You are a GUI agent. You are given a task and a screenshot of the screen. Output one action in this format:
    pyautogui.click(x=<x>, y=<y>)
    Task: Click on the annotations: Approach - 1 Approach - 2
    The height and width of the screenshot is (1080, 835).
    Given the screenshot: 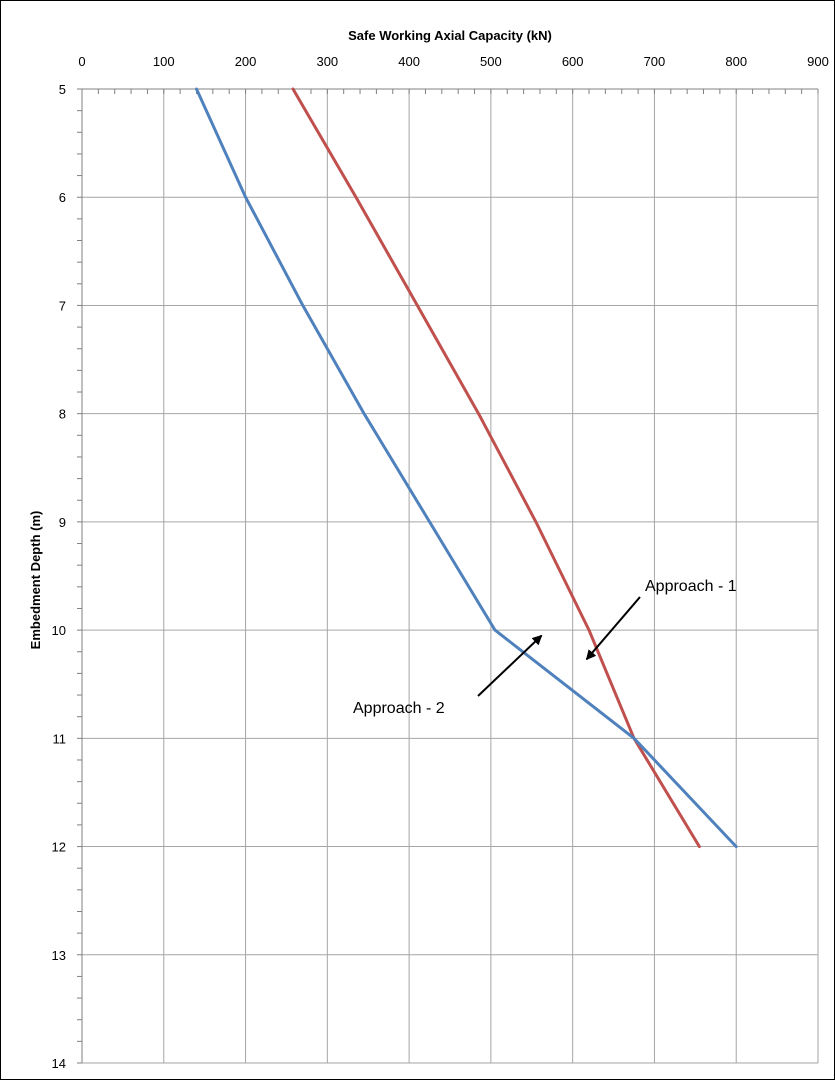 What is the action you would take?
    pyautogui.click(x=545, y=647)
    